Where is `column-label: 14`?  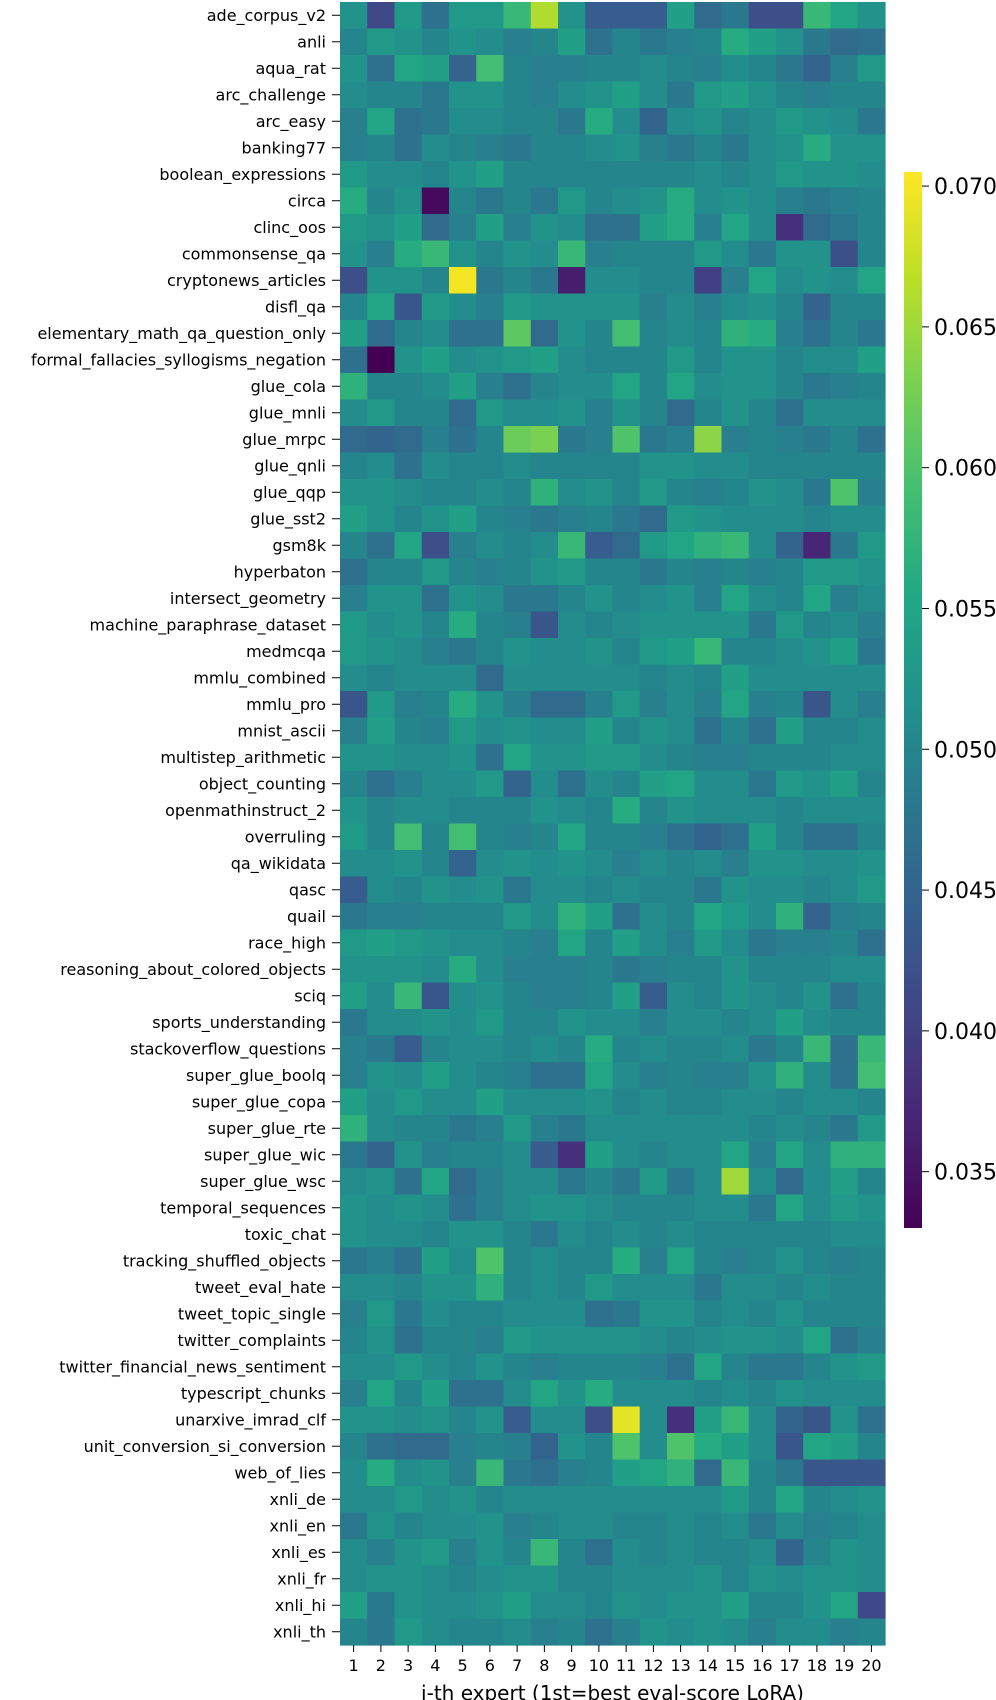
column-label: 14 is located at coordinates (708, 1665).